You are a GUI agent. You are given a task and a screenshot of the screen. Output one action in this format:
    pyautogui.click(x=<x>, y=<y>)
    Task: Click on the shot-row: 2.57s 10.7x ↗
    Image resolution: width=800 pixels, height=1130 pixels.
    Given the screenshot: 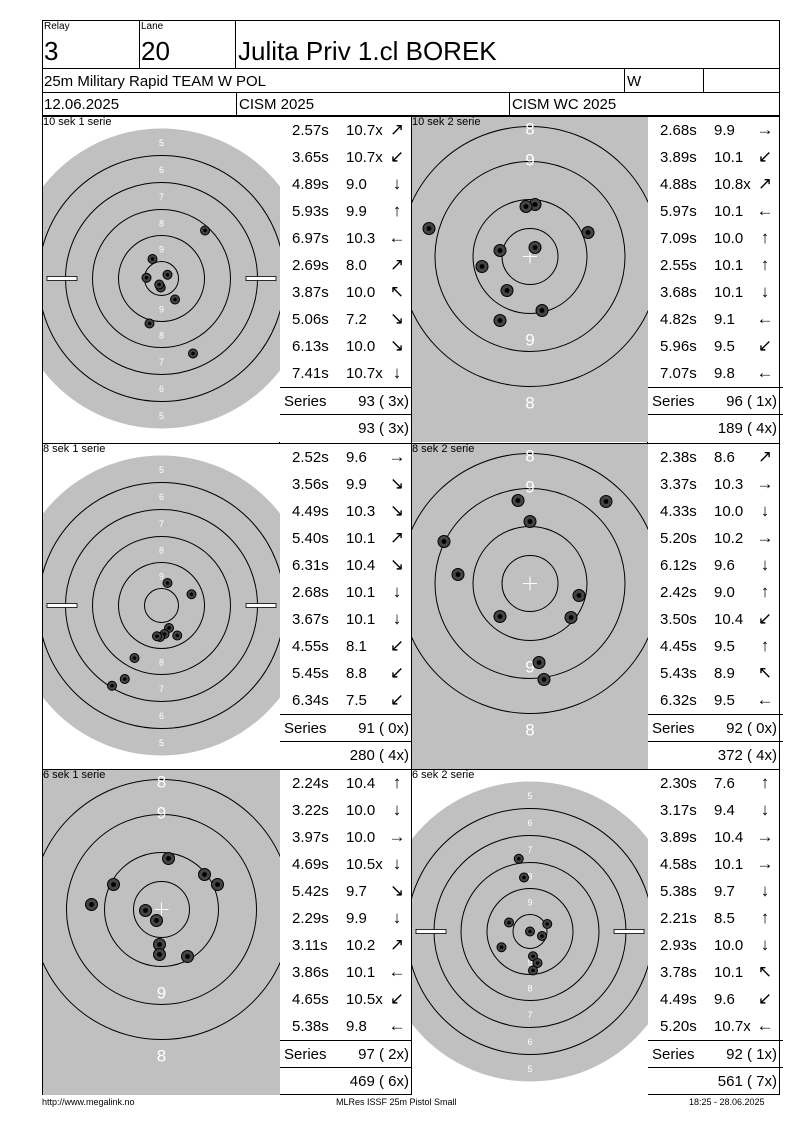 What is the action you would take?
    pyautogui.click(x=347, y=130)
    